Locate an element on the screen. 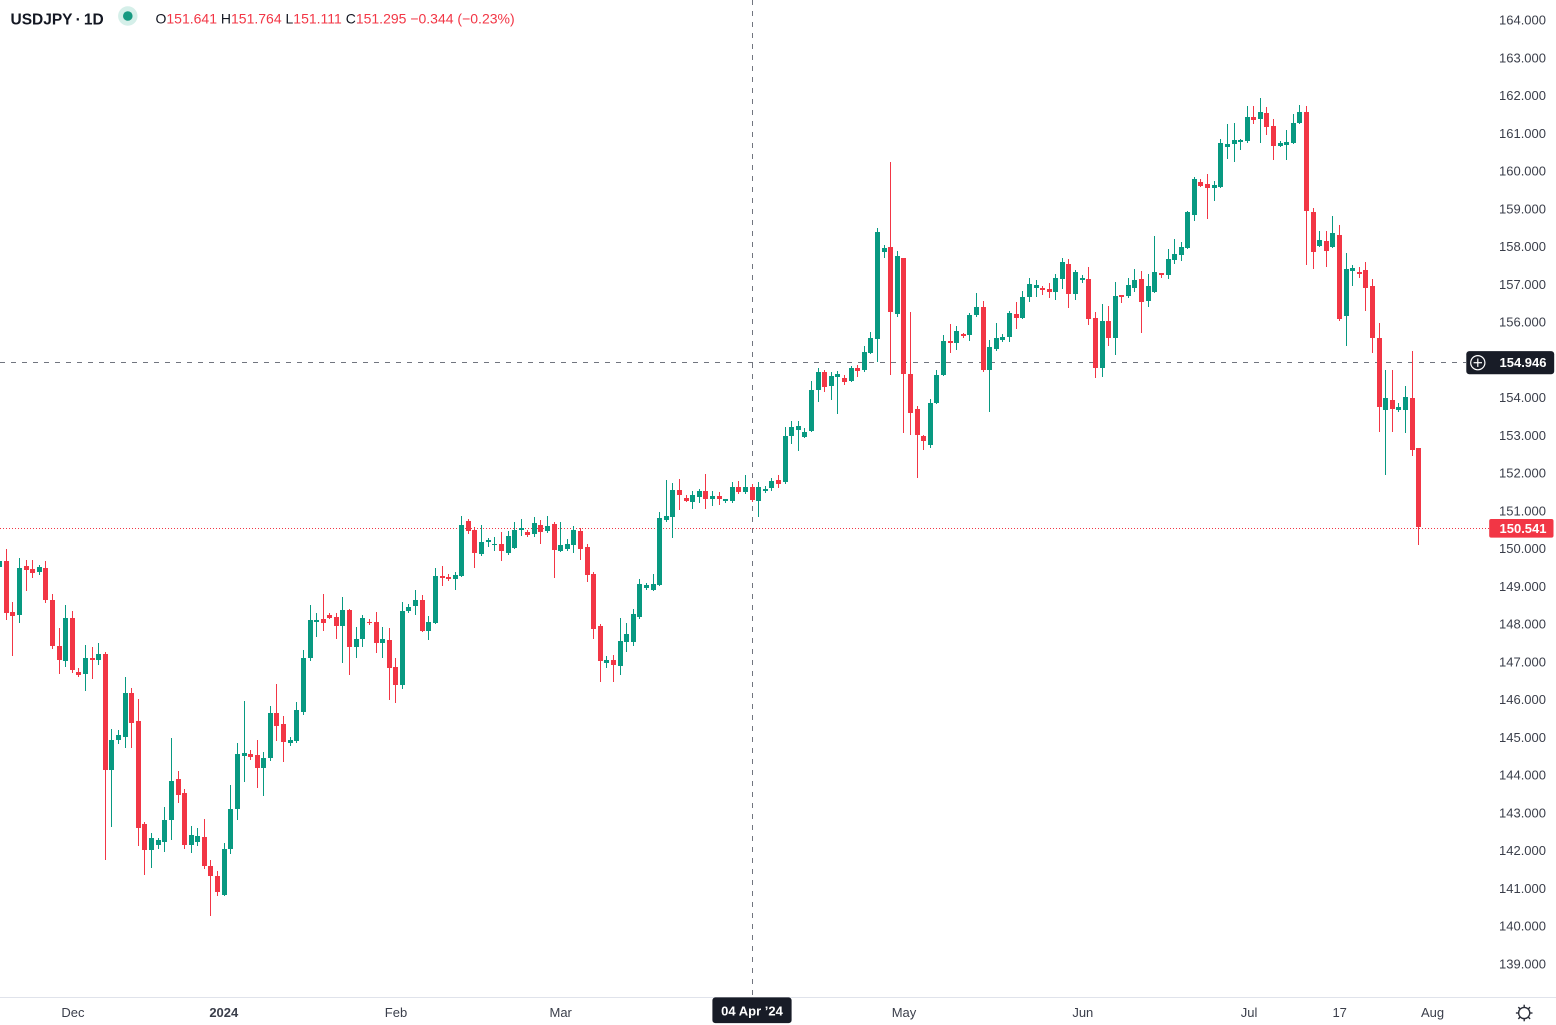 Image resolution: width=1556 pixels, height=1025 pixels. svg-text: 142.000 is located at coordinates (1522, 850).